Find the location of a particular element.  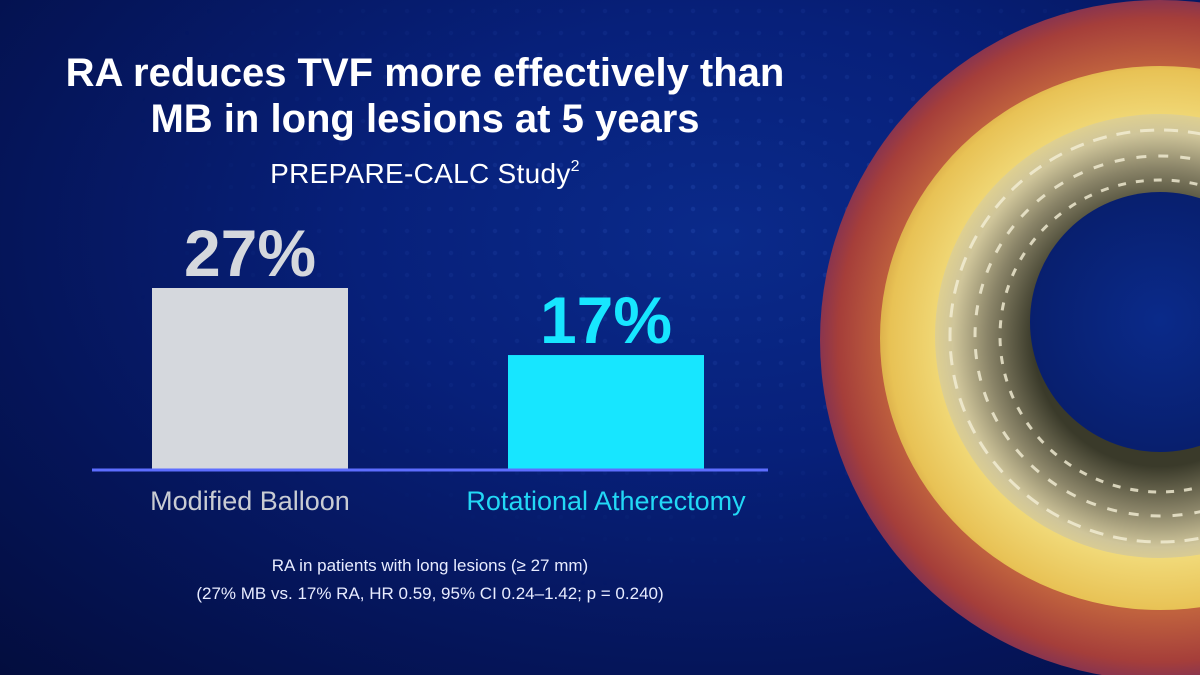

stent-struts is located at coordinates (1074, 336).